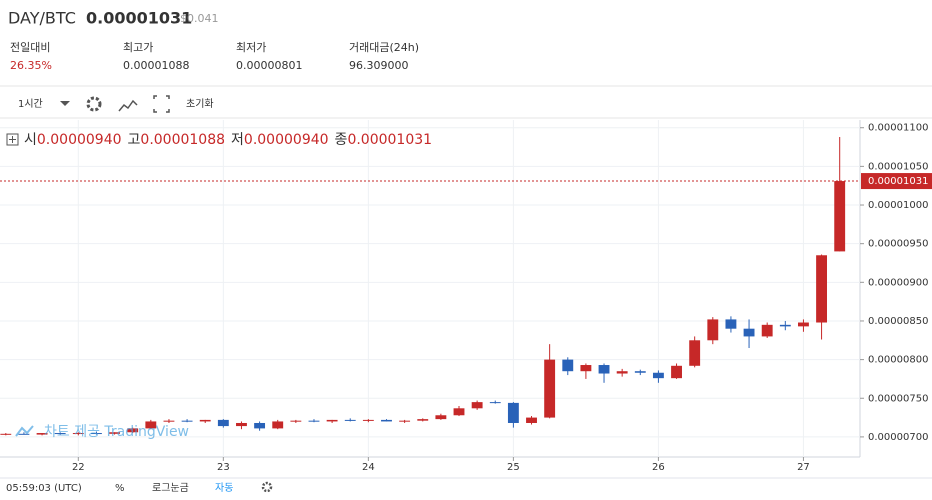 The width and height of the screenshot is (932, 500). I want to click on percent-toggle: %, so click(120, 488).